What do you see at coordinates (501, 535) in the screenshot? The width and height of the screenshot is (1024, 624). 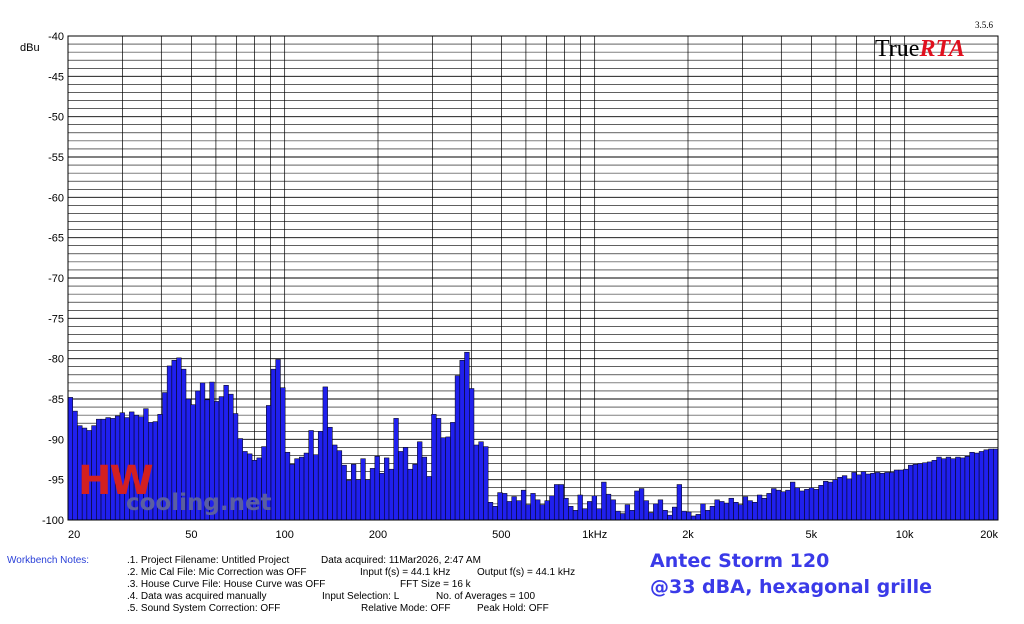 I see `x-tick-label: 500` at bounding box center [501, 535].